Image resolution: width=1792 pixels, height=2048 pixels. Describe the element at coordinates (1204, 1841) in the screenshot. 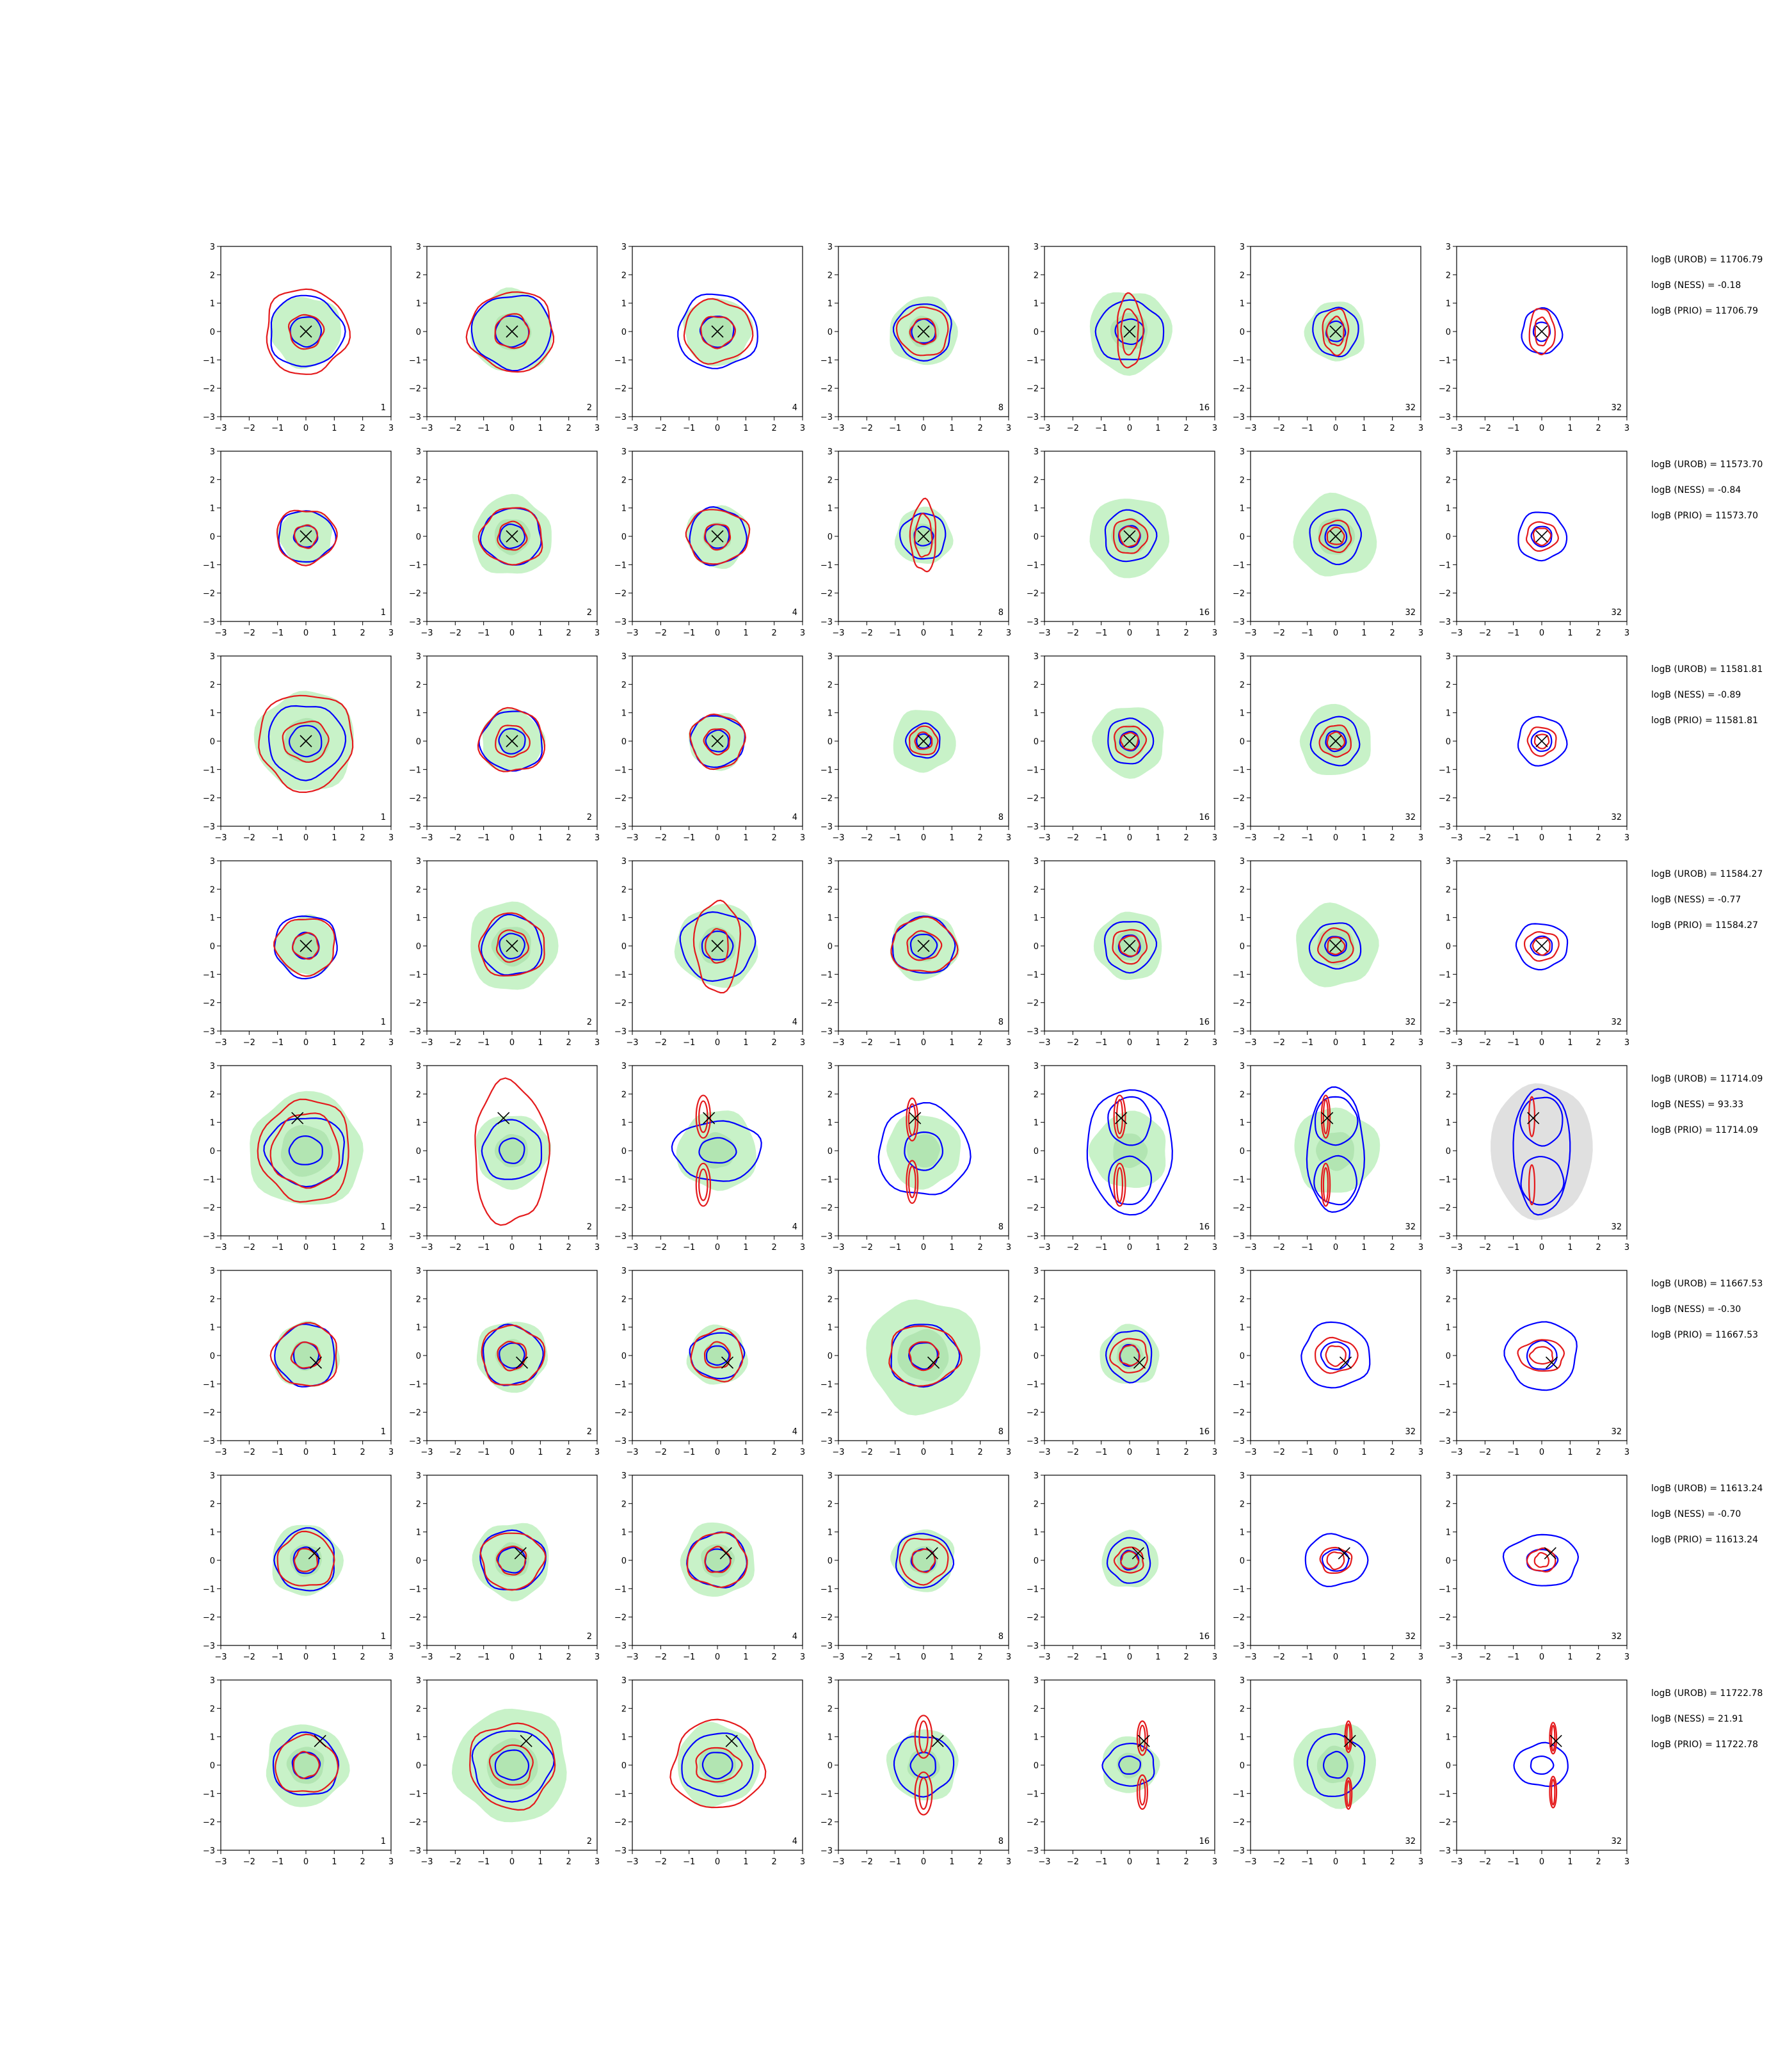

I see `panel-column-label: 16` at that location.